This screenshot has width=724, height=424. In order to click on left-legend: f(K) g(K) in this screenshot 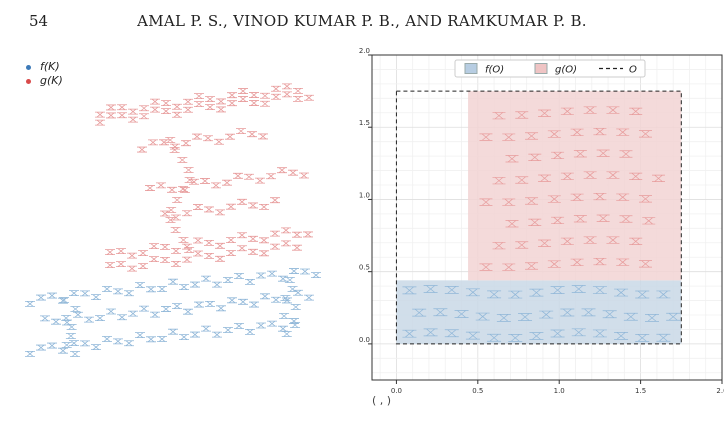, I will do `click(44, 74)`.